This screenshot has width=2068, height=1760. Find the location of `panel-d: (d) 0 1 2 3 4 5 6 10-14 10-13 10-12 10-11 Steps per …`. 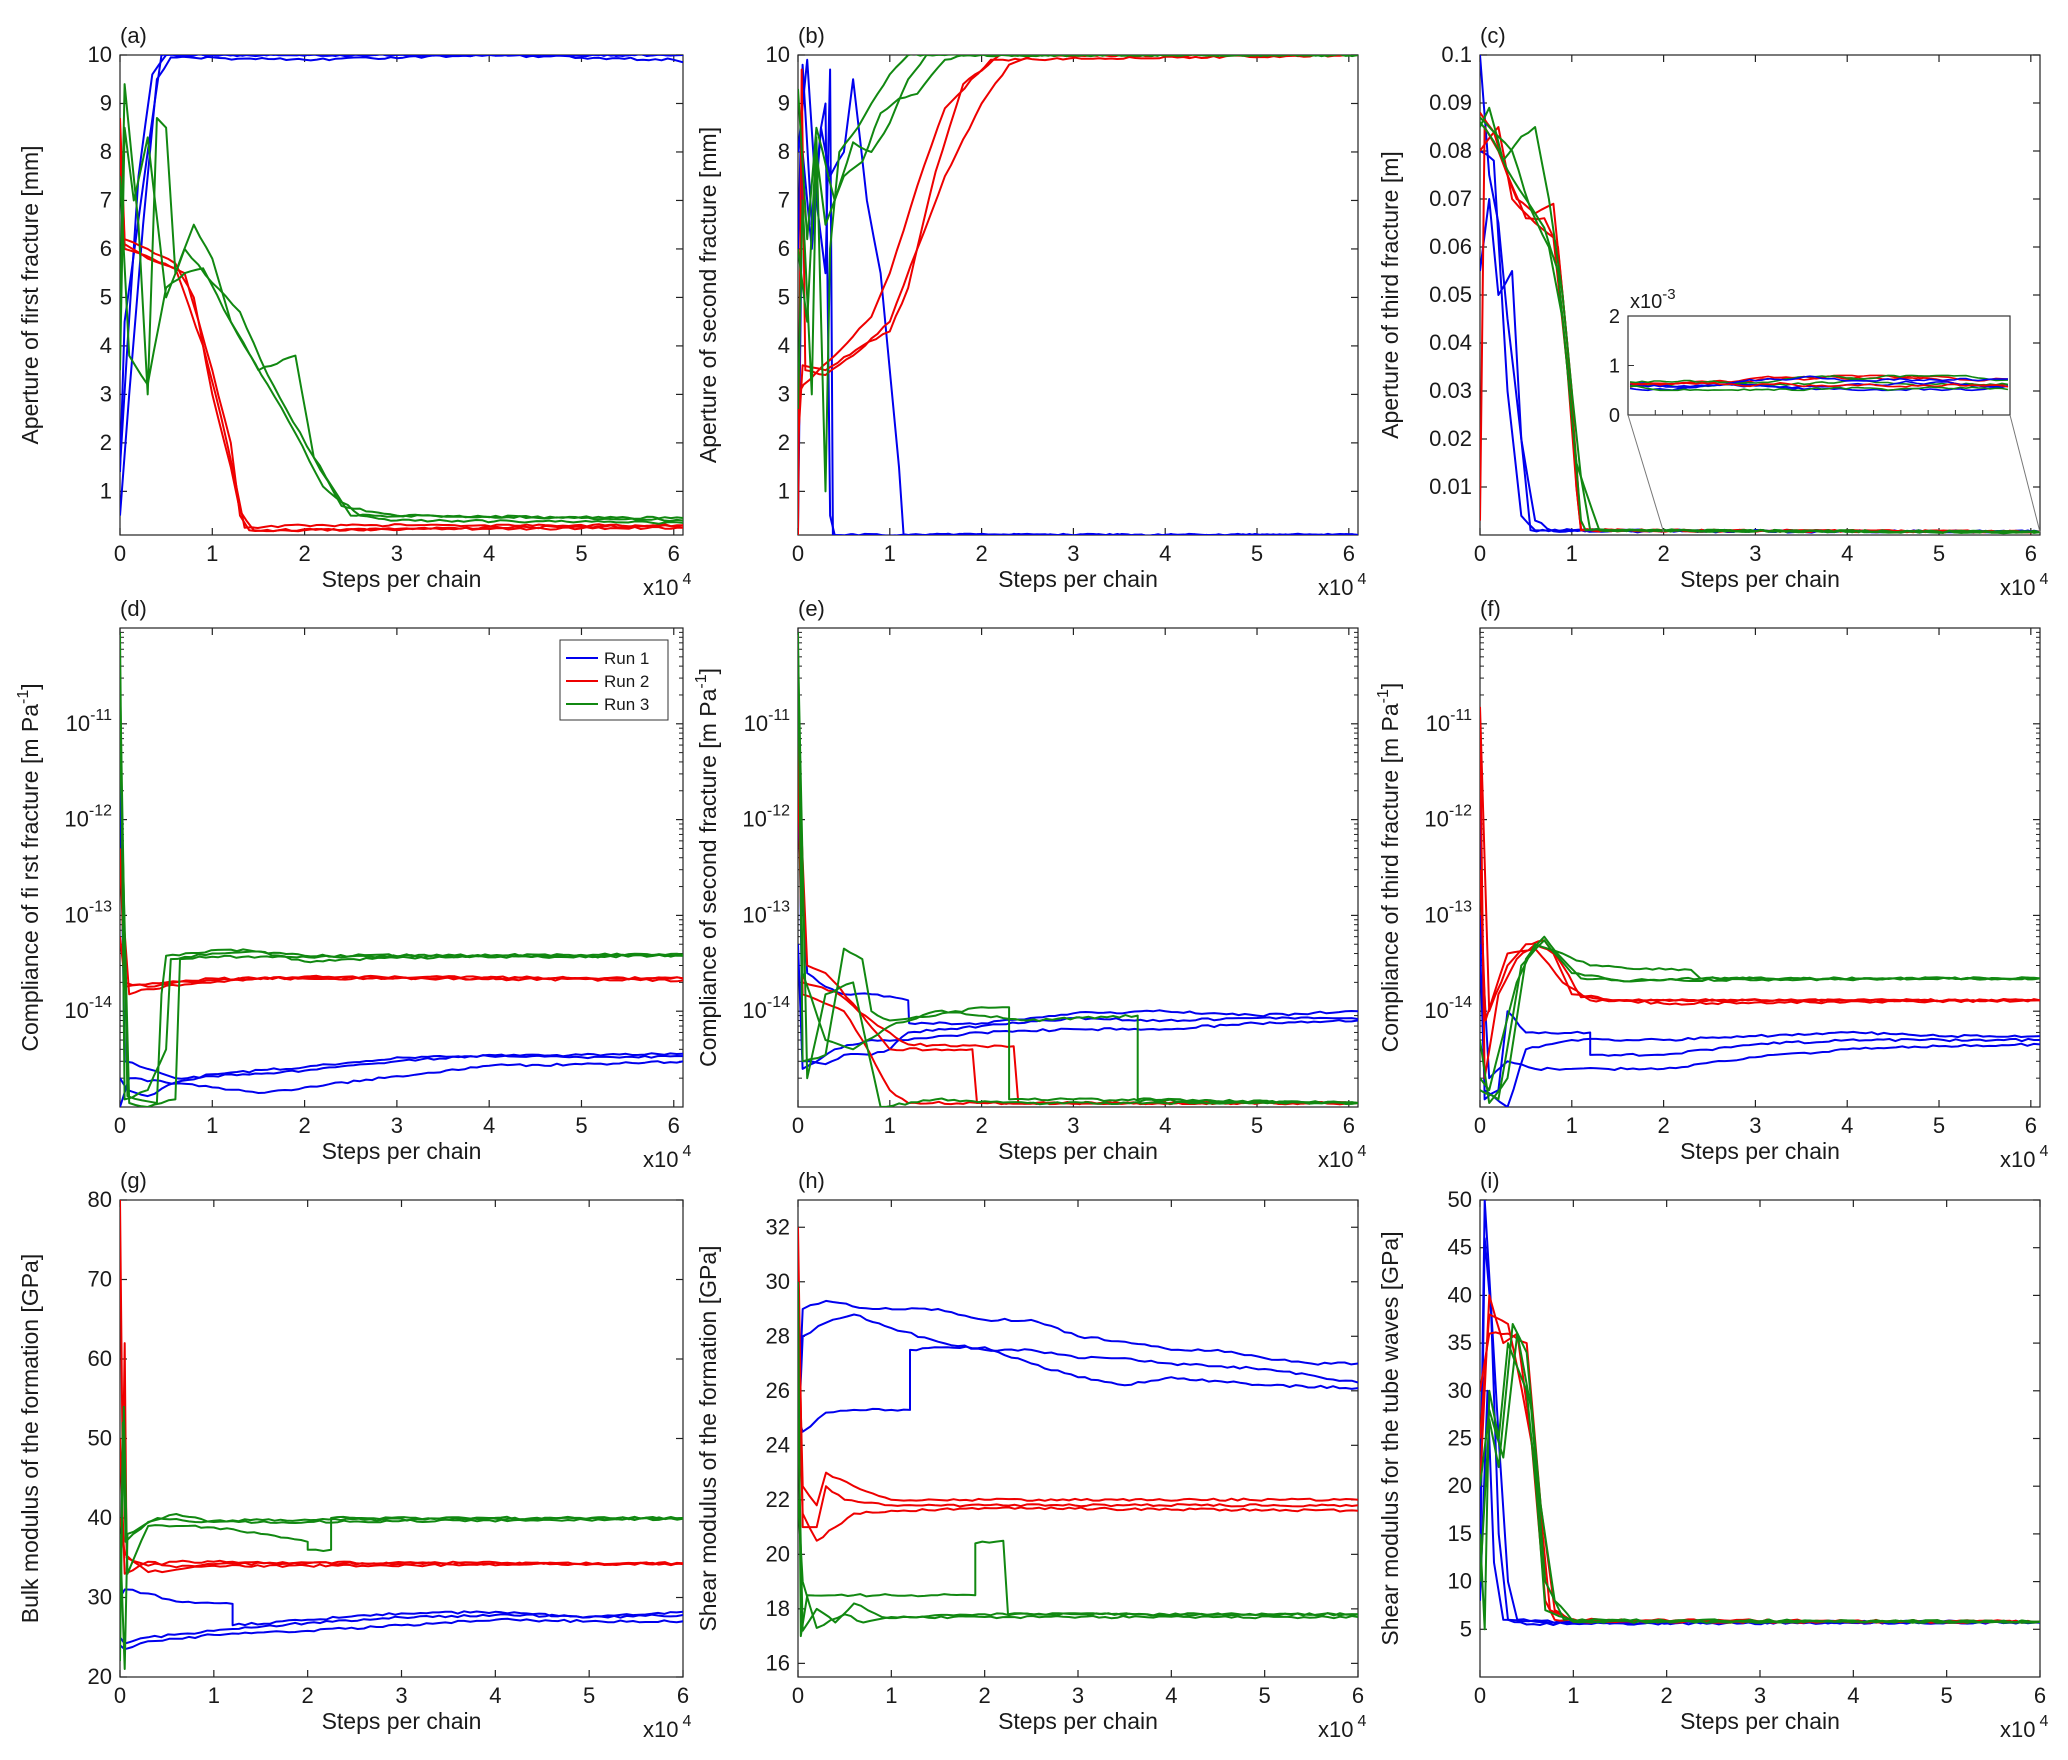

panel-d: (d) 0 1 2 3 4 5 6 10-14 10-13 10-12 10-11 Steps per … is located at coordinates (353, 884).